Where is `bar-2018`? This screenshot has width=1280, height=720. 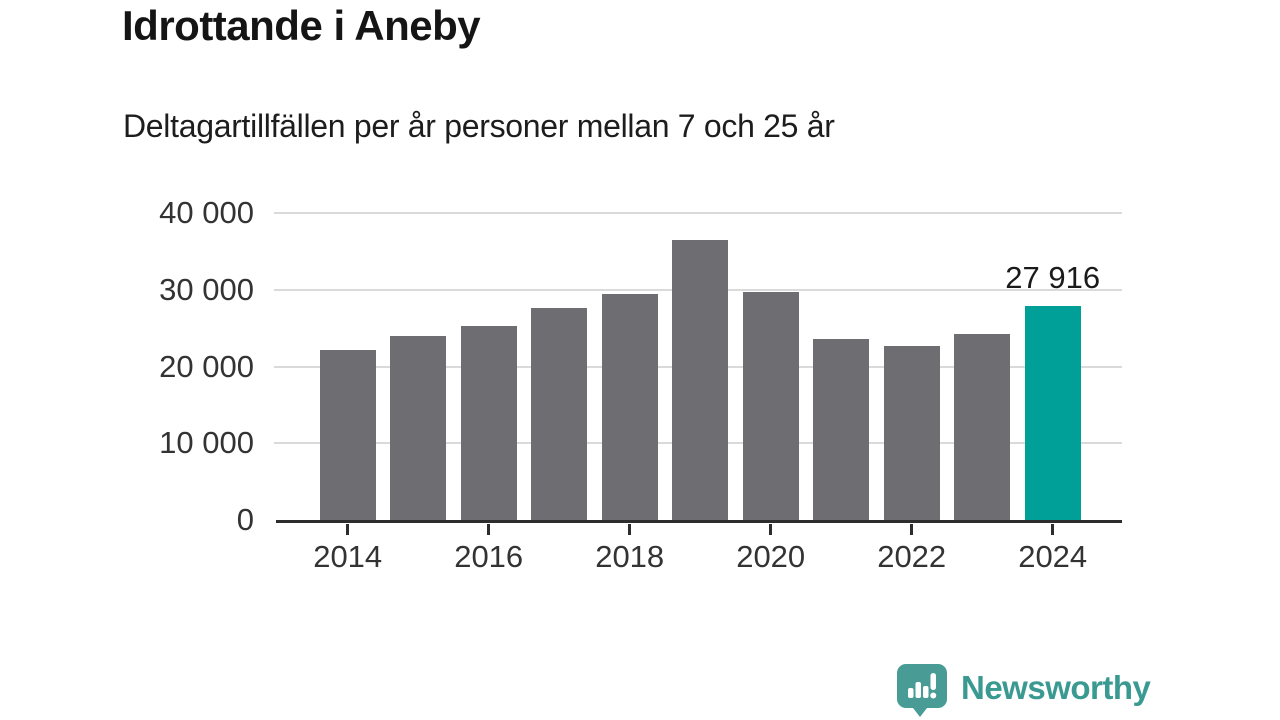 bar-2018 is located at coordinates (629, 406).